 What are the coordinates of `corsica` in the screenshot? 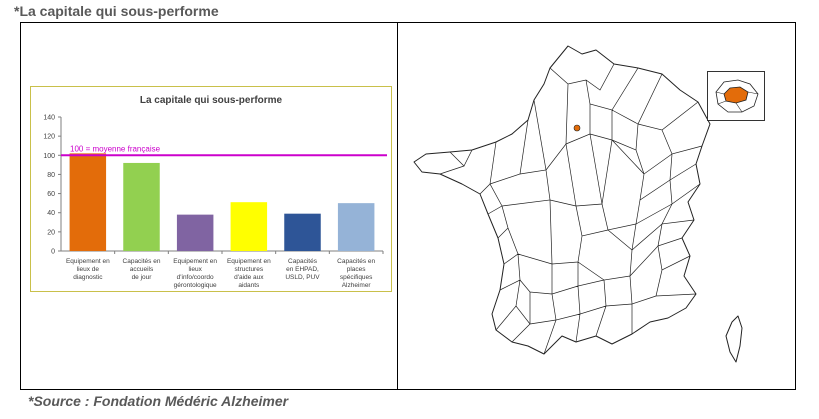 It's located at (734, 339).